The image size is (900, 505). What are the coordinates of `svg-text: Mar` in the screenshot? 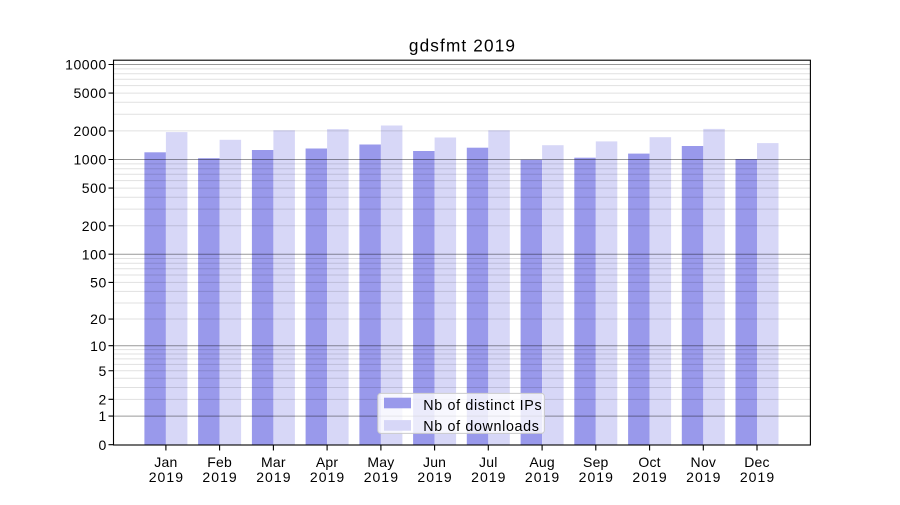 It's located at (273, 462).